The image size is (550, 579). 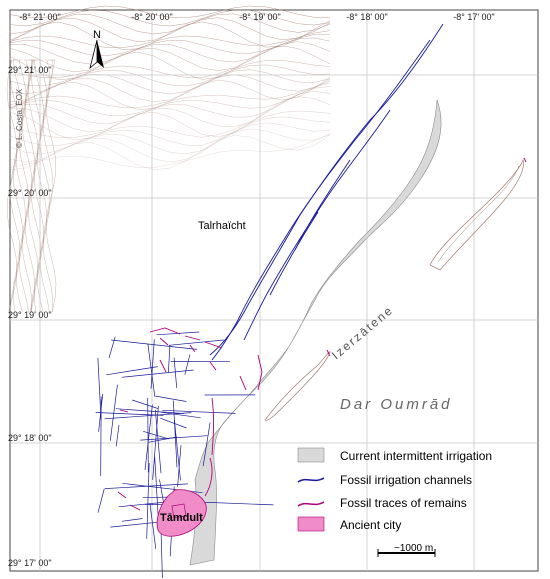 What do you see at coordinates (30, 438) in the screenshot?
I see `latitude-label-4: 29° 18' 00"` at bounding box center [30, 438].